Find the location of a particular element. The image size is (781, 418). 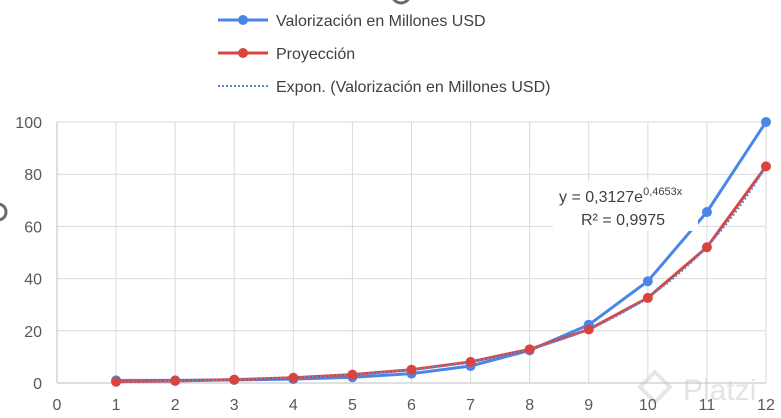

watermark-text: Platzi is located at coordinates (719, 390).